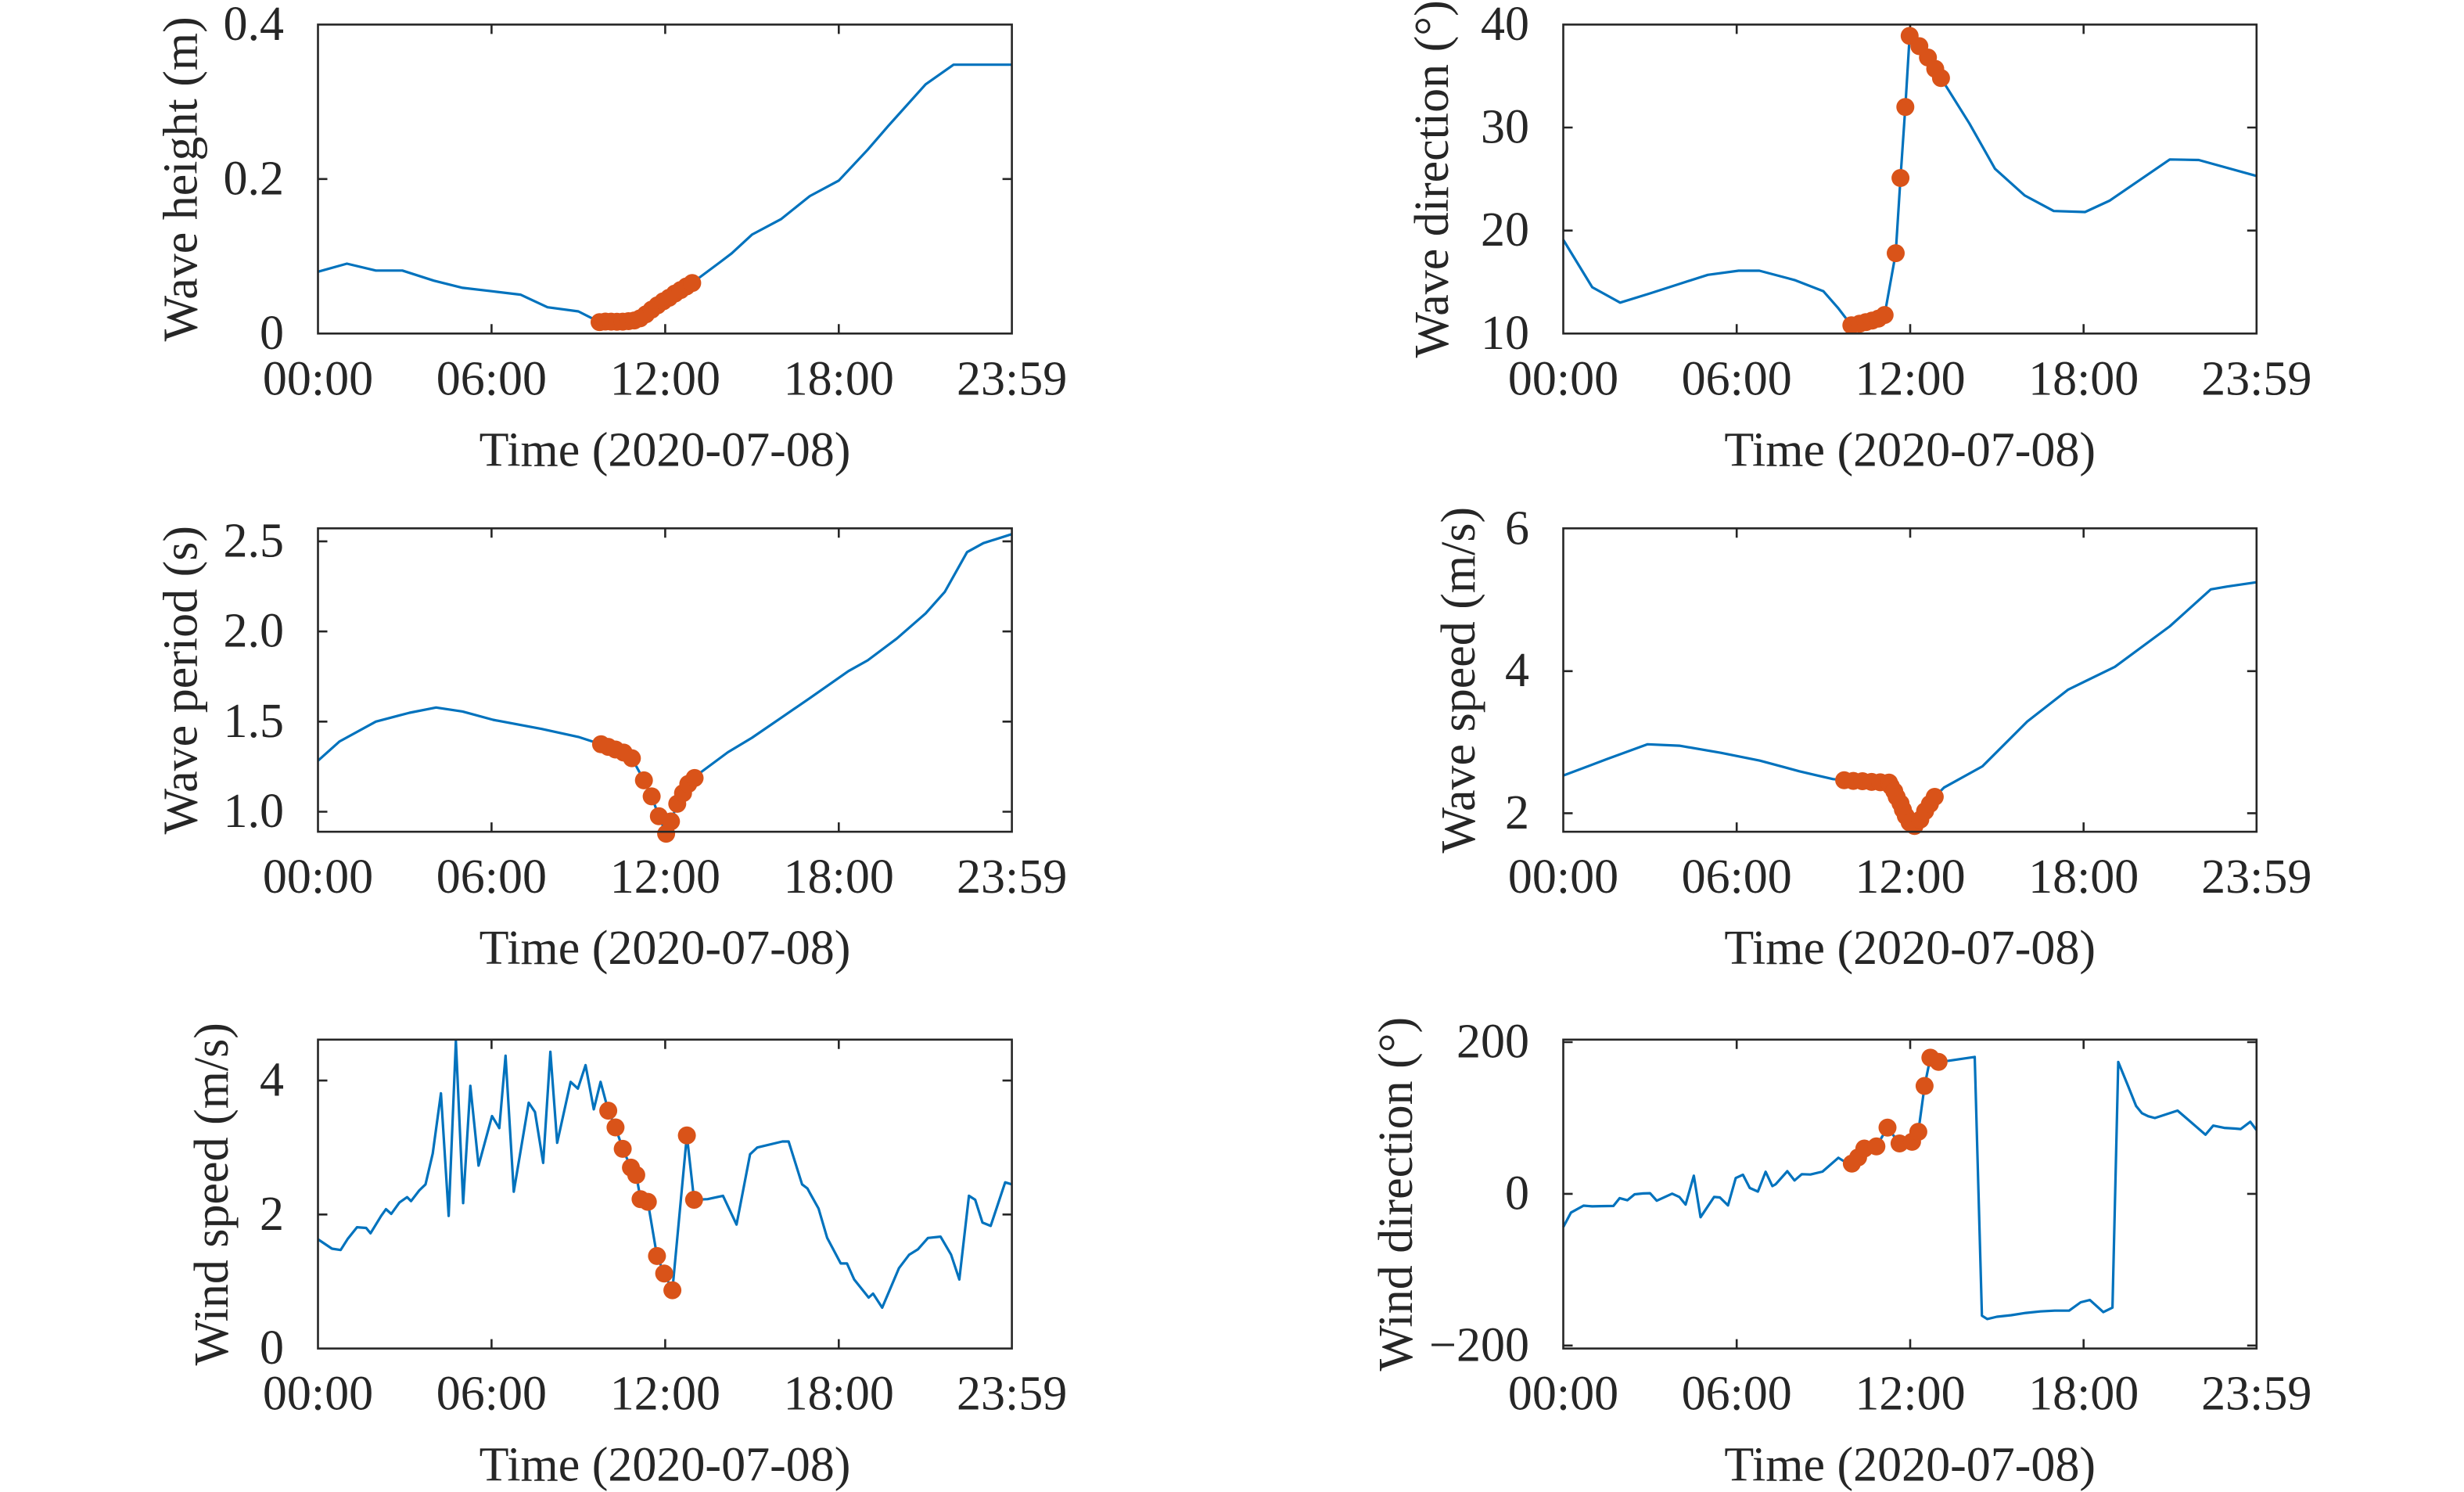  Describe the element at coordinates (1505, 127) in the screenshot. I see `svg-text: 30` at that location.